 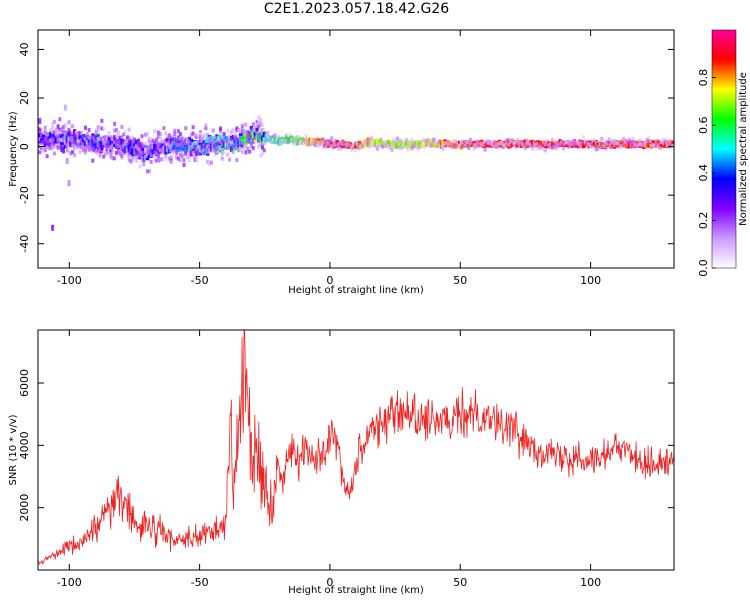 I want to click on colorbar-tick-label: 0.6, so click(x=703, y=125).